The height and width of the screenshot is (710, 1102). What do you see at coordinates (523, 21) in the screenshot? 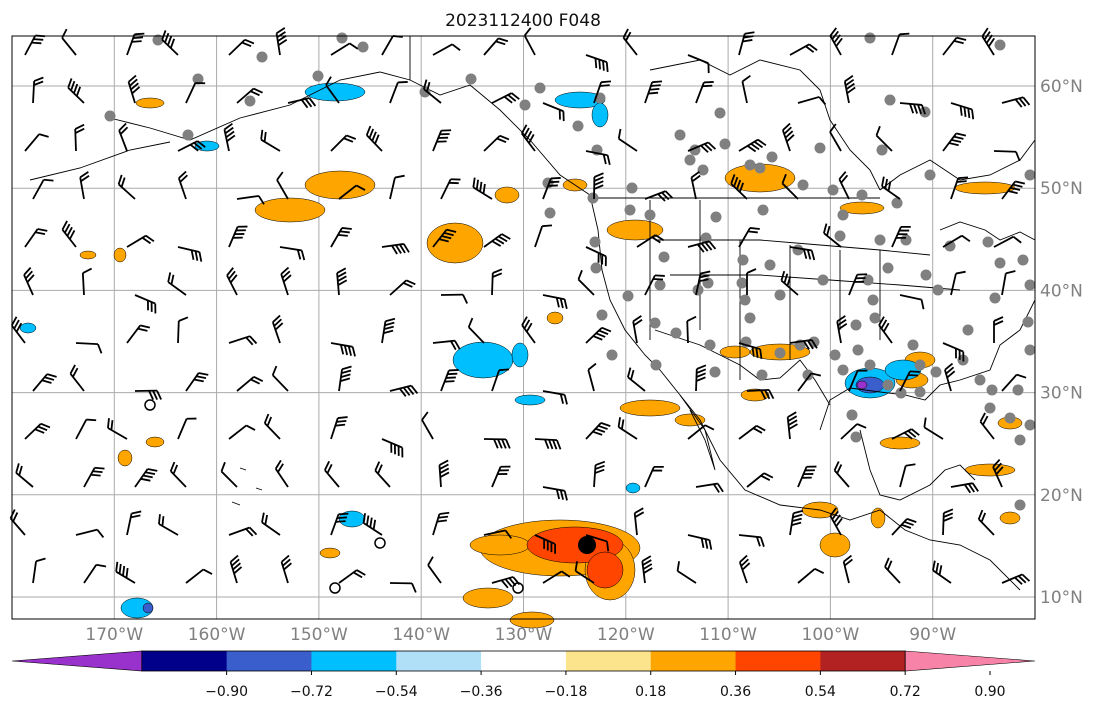
I see `figure-title: 2023112400 F048` at bounding box center [523, 21].